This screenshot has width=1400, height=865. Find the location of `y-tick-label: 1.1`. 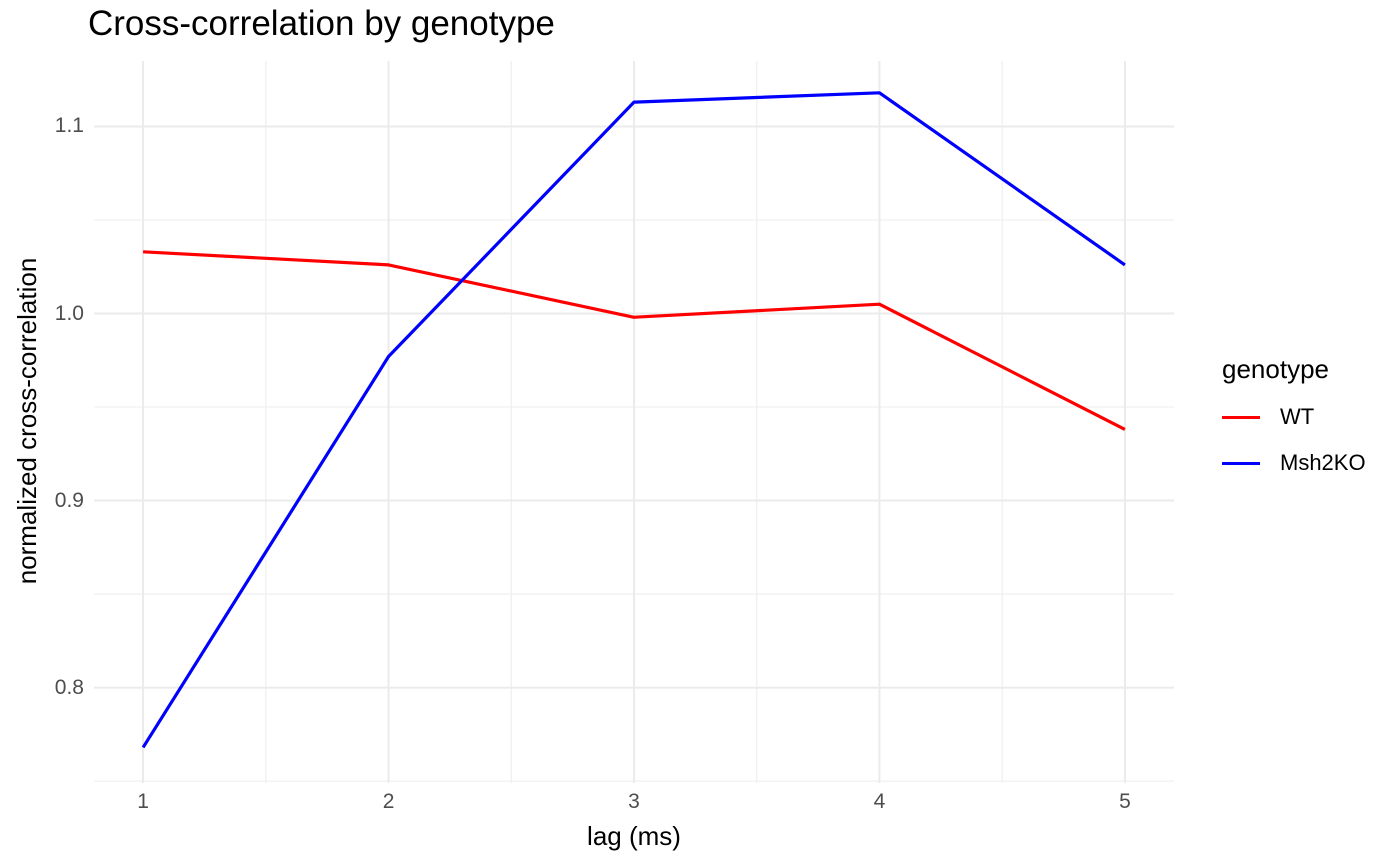

y-tick-label: 1.1 is located at coordinates (69, 126).